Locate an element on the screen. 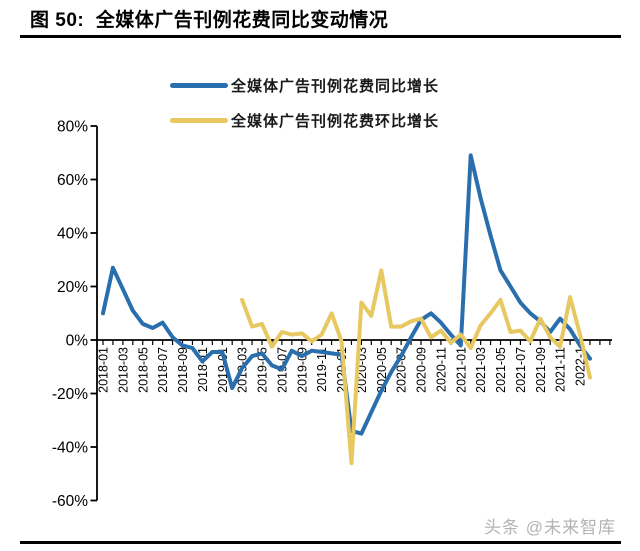  y-axis-label: 20% is located at coordinates (72, 287).